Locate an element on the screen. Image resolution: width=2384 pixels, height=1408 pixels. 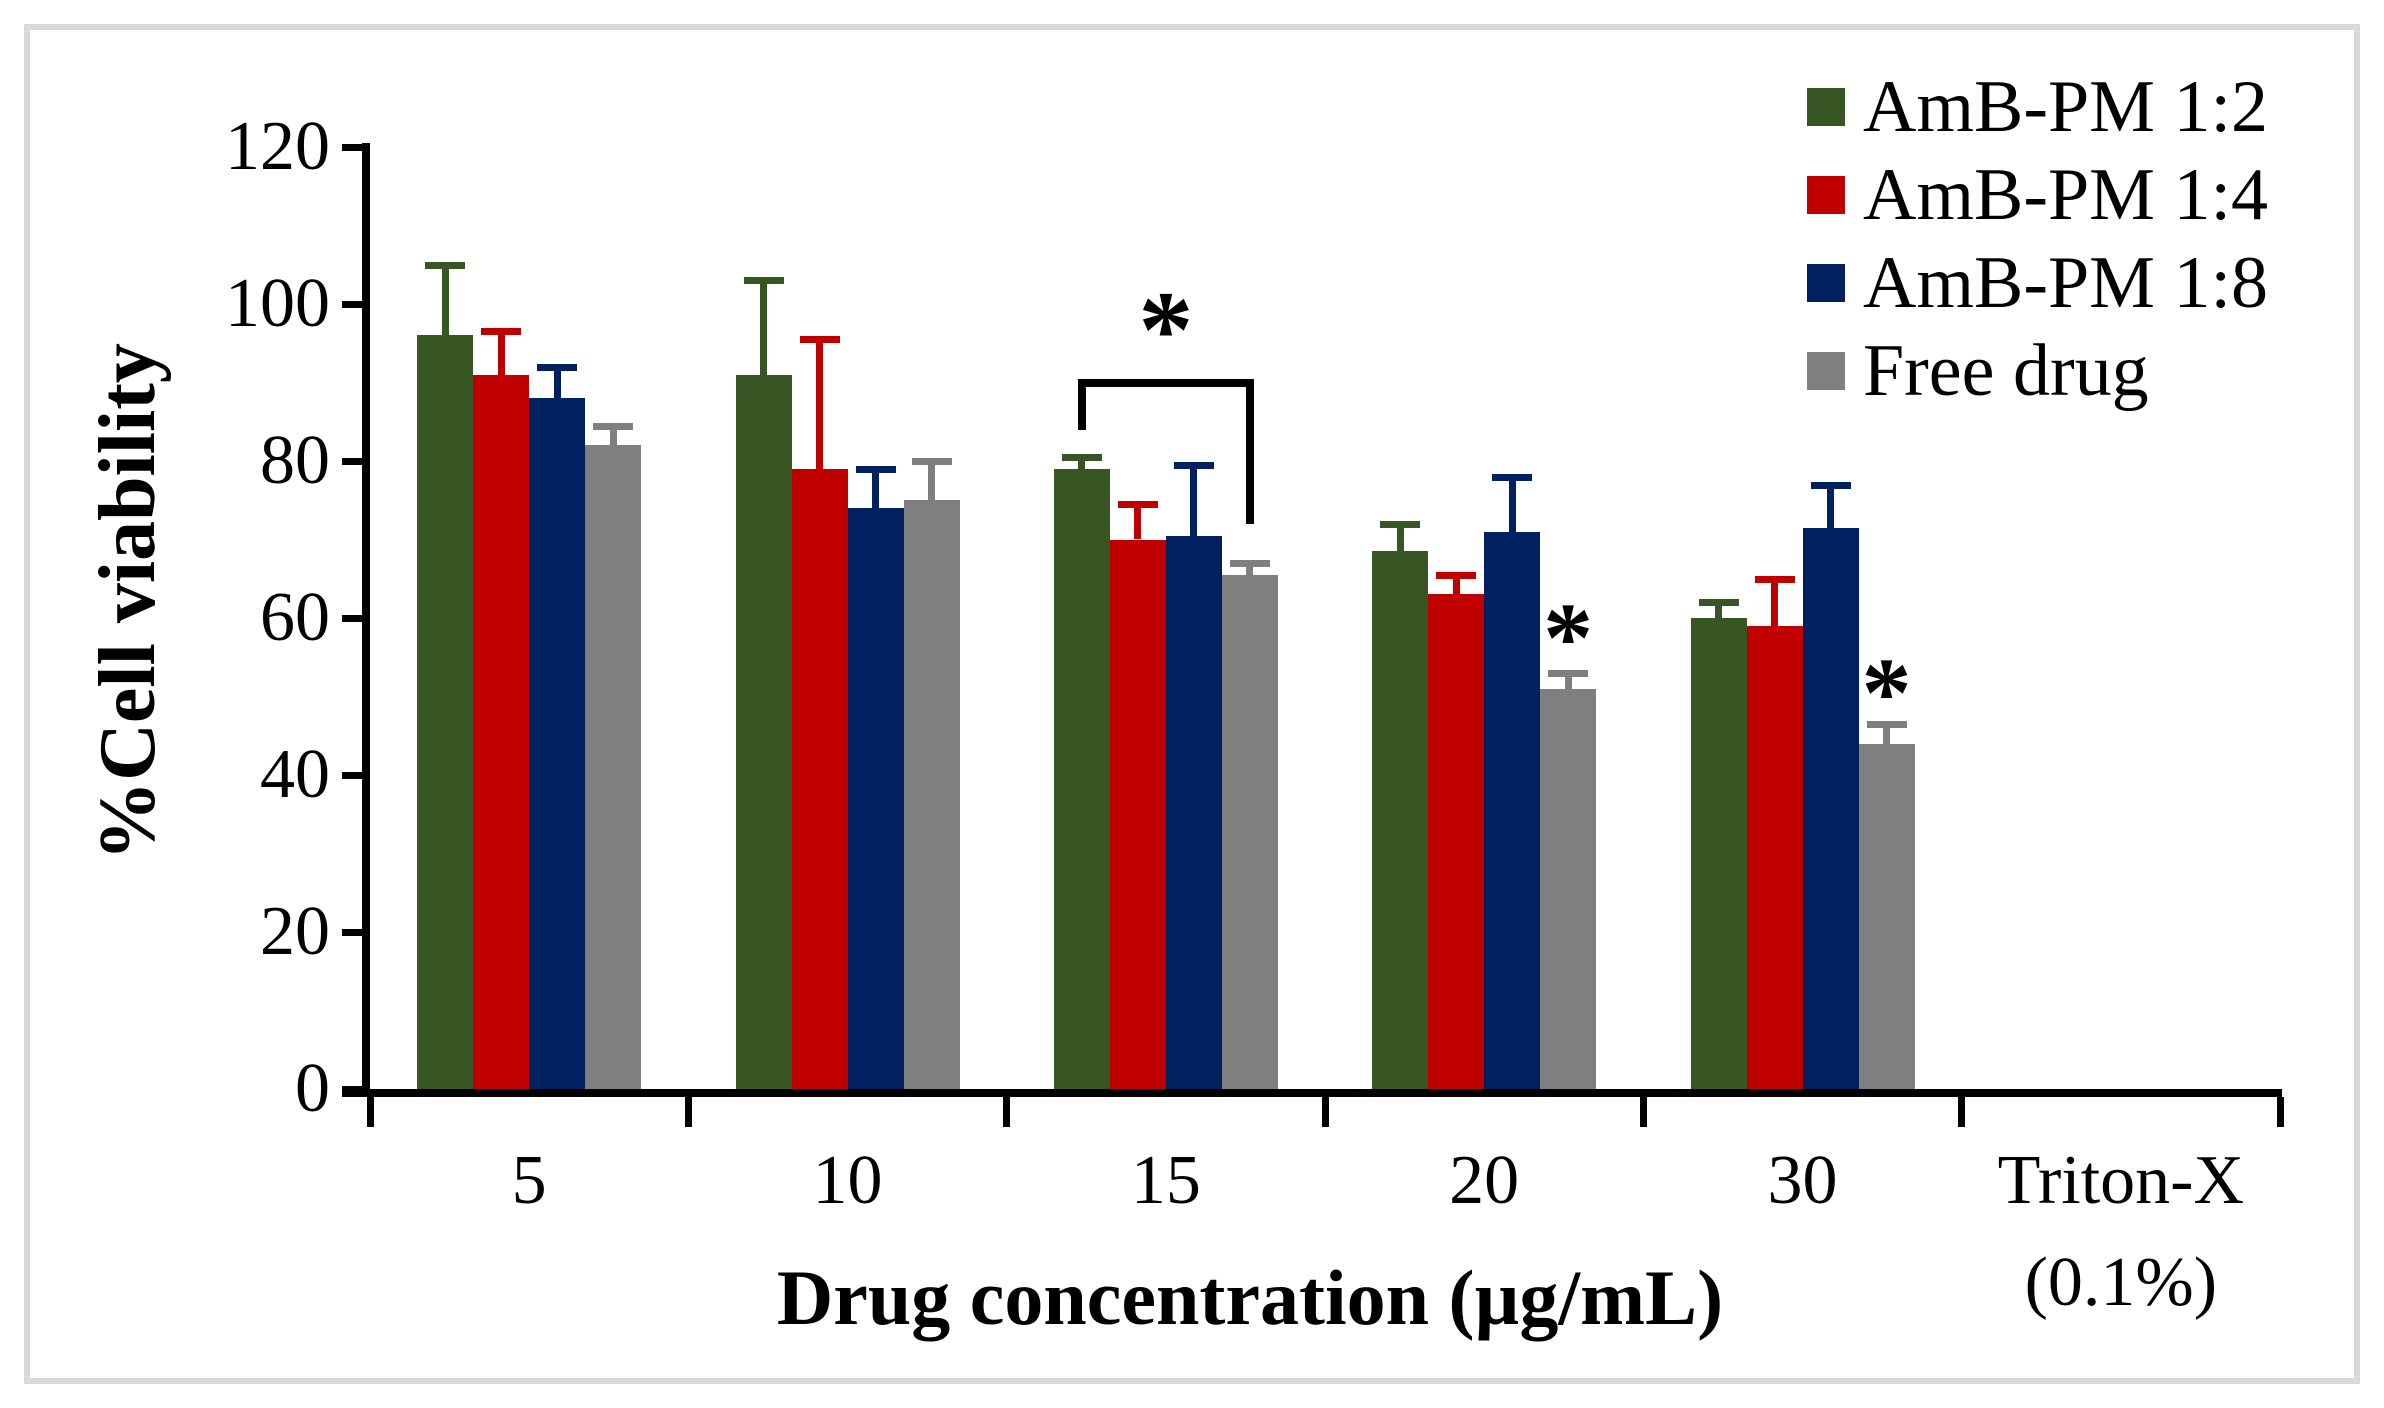
legend-label: AmB-PM 1:4 is located at coordinates (2066, 194).